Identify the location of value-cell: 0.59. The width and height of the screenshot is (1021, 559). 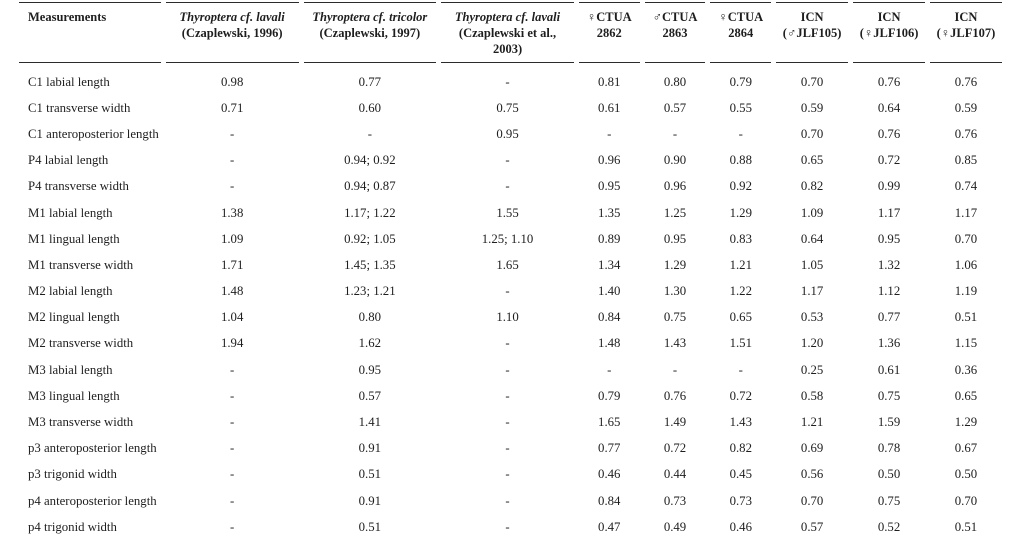
(966, 107).